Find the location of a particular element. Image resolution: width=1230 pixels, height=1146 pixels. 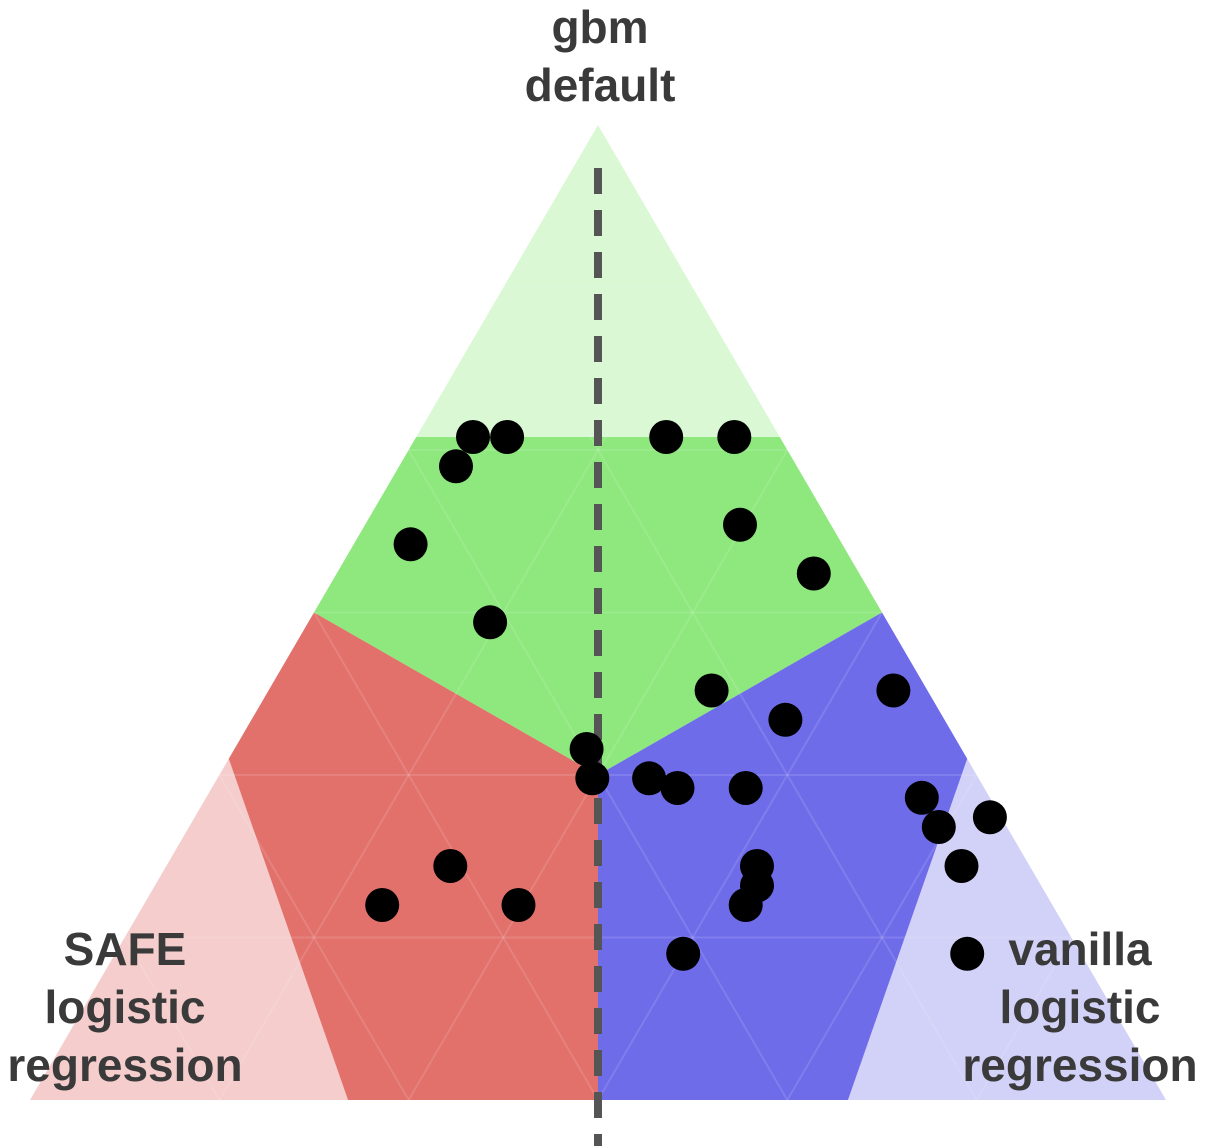

region-core-vanilla-logistic is located at coordinates (783, 856).